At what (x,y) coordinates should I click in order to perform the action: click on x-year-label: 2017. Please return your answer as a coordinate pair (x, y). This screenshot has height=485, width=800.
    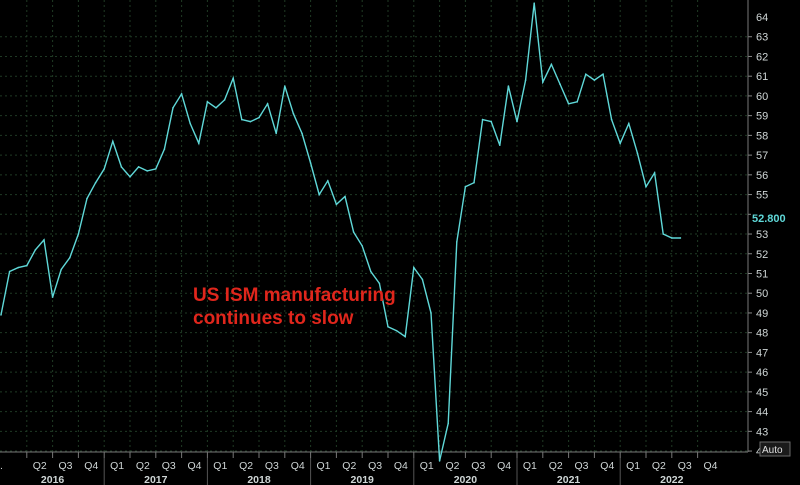
    Looking at the image, I should click on (156, 479).